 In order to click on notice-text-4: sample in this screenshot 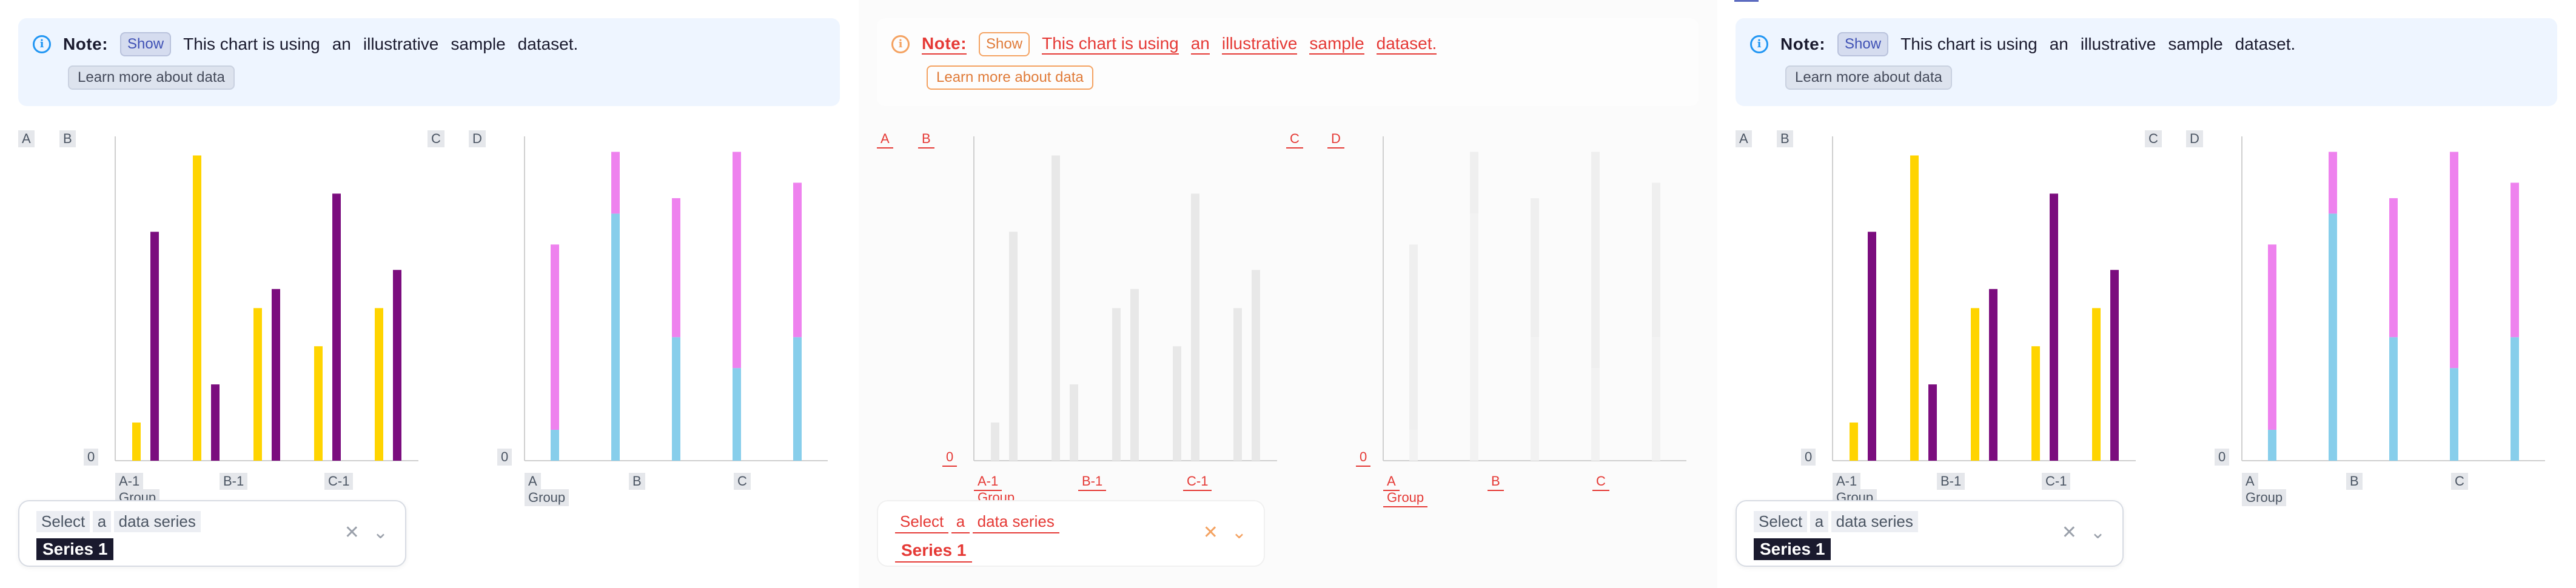, I will do `click(2195, 44)`.